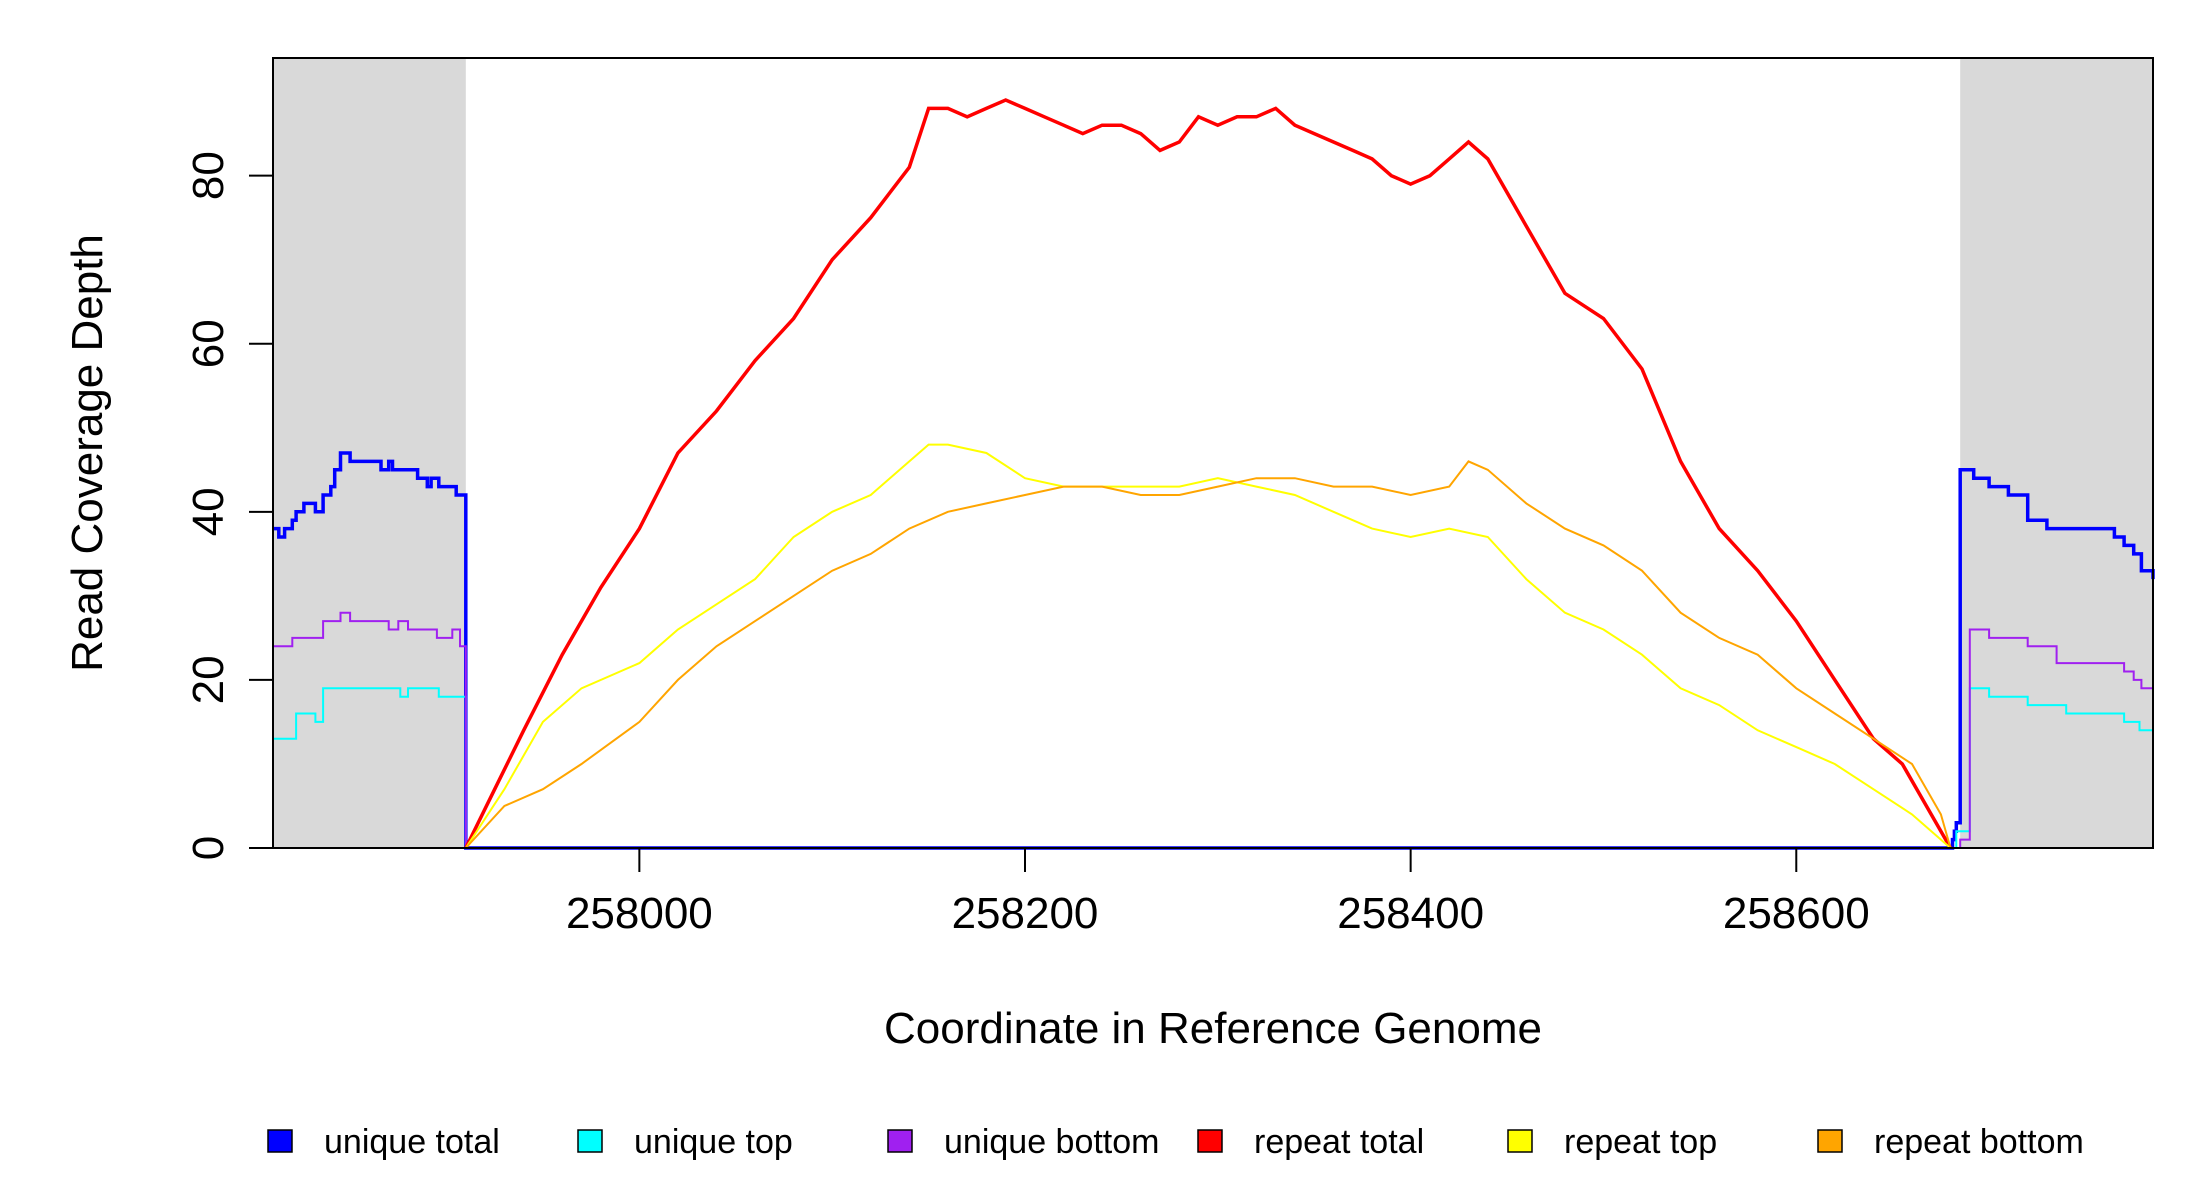 This screenshot has width=2200, height=1200. I want to click on legend-swatch-unique-top, so click(590, 1141).